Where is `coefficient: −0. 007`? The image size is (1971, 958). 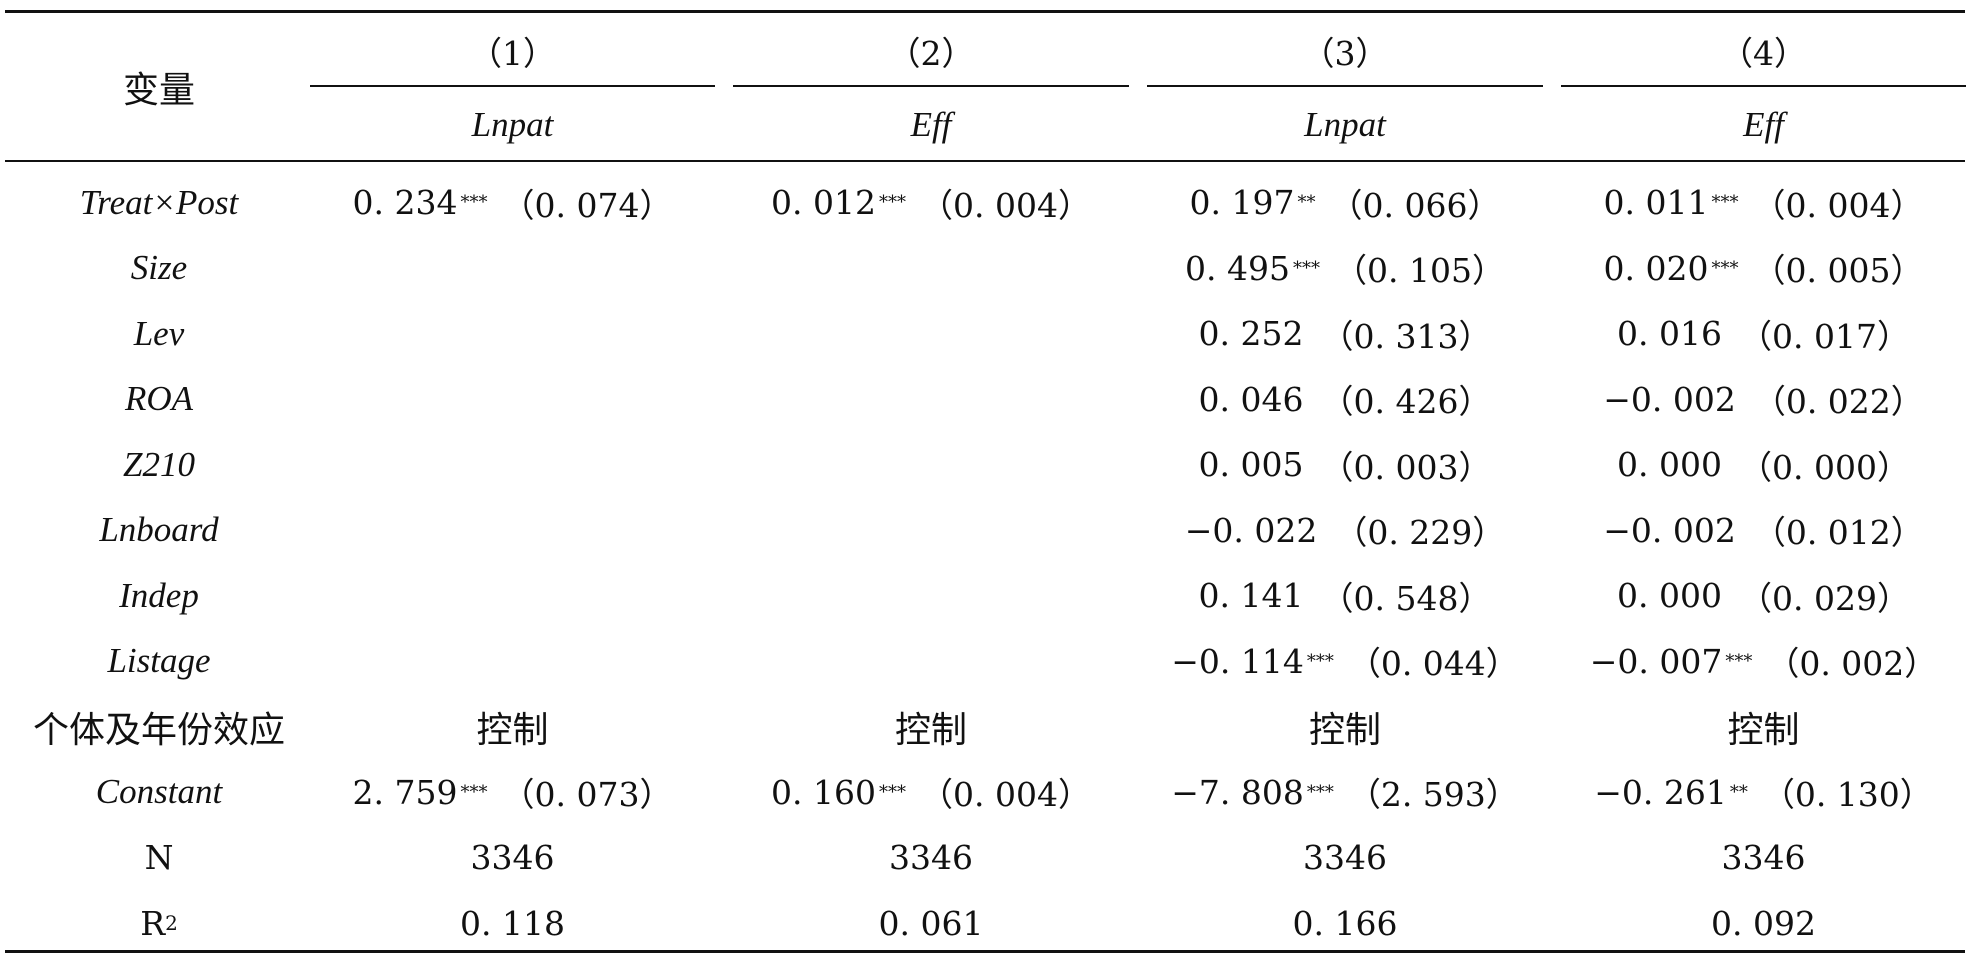
coefficient: −0. 007 is located at coordinates (1656, 661).